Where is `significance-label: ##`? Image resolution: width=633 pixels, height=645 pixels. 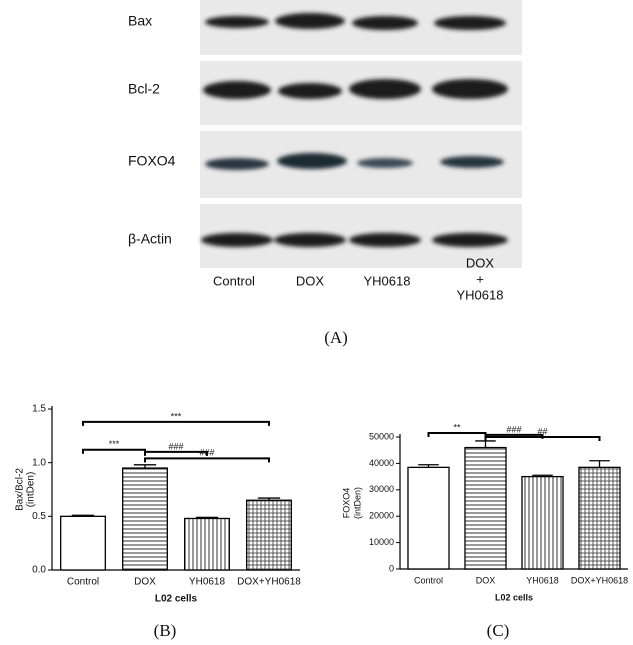
significance-label: ## is located at coordinates (542, 431).